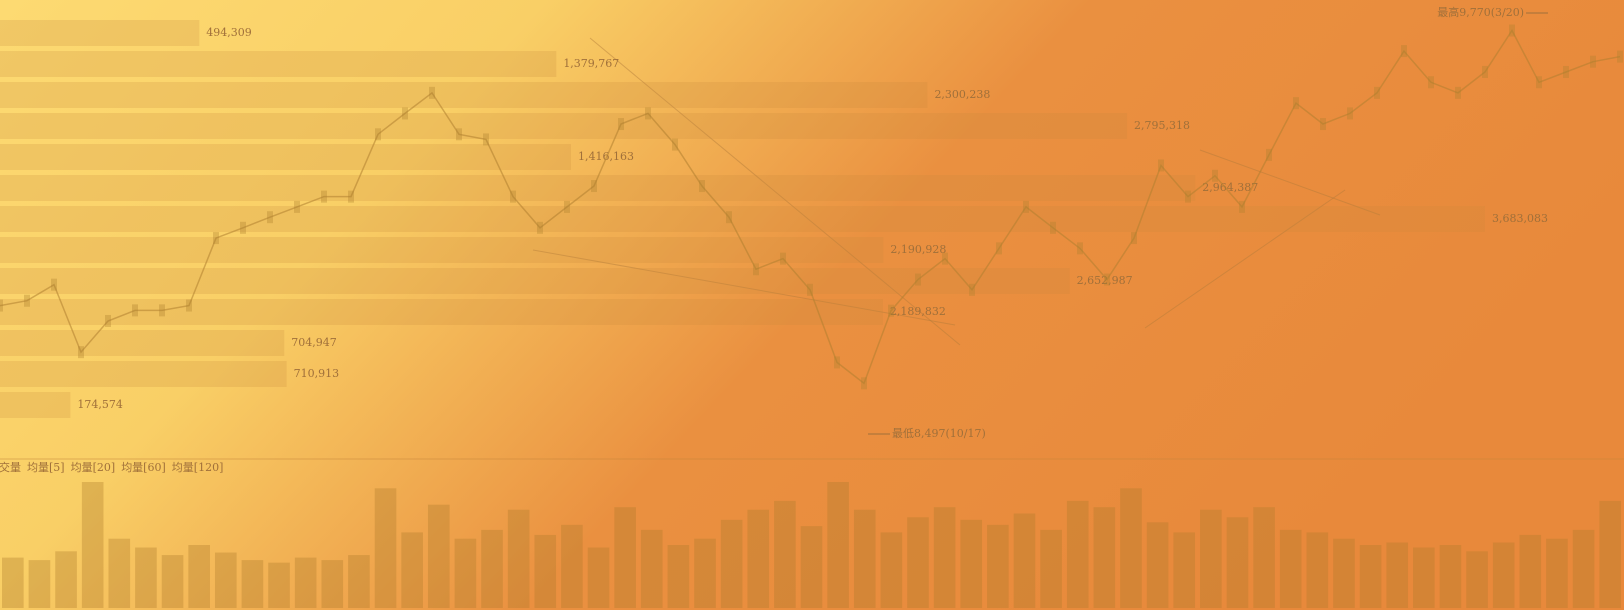 This screenshot has width=1624, height=610. Describe the element at coordinates (100, 404) in the screenshot. I see `profile-label: 174,574` at that location.